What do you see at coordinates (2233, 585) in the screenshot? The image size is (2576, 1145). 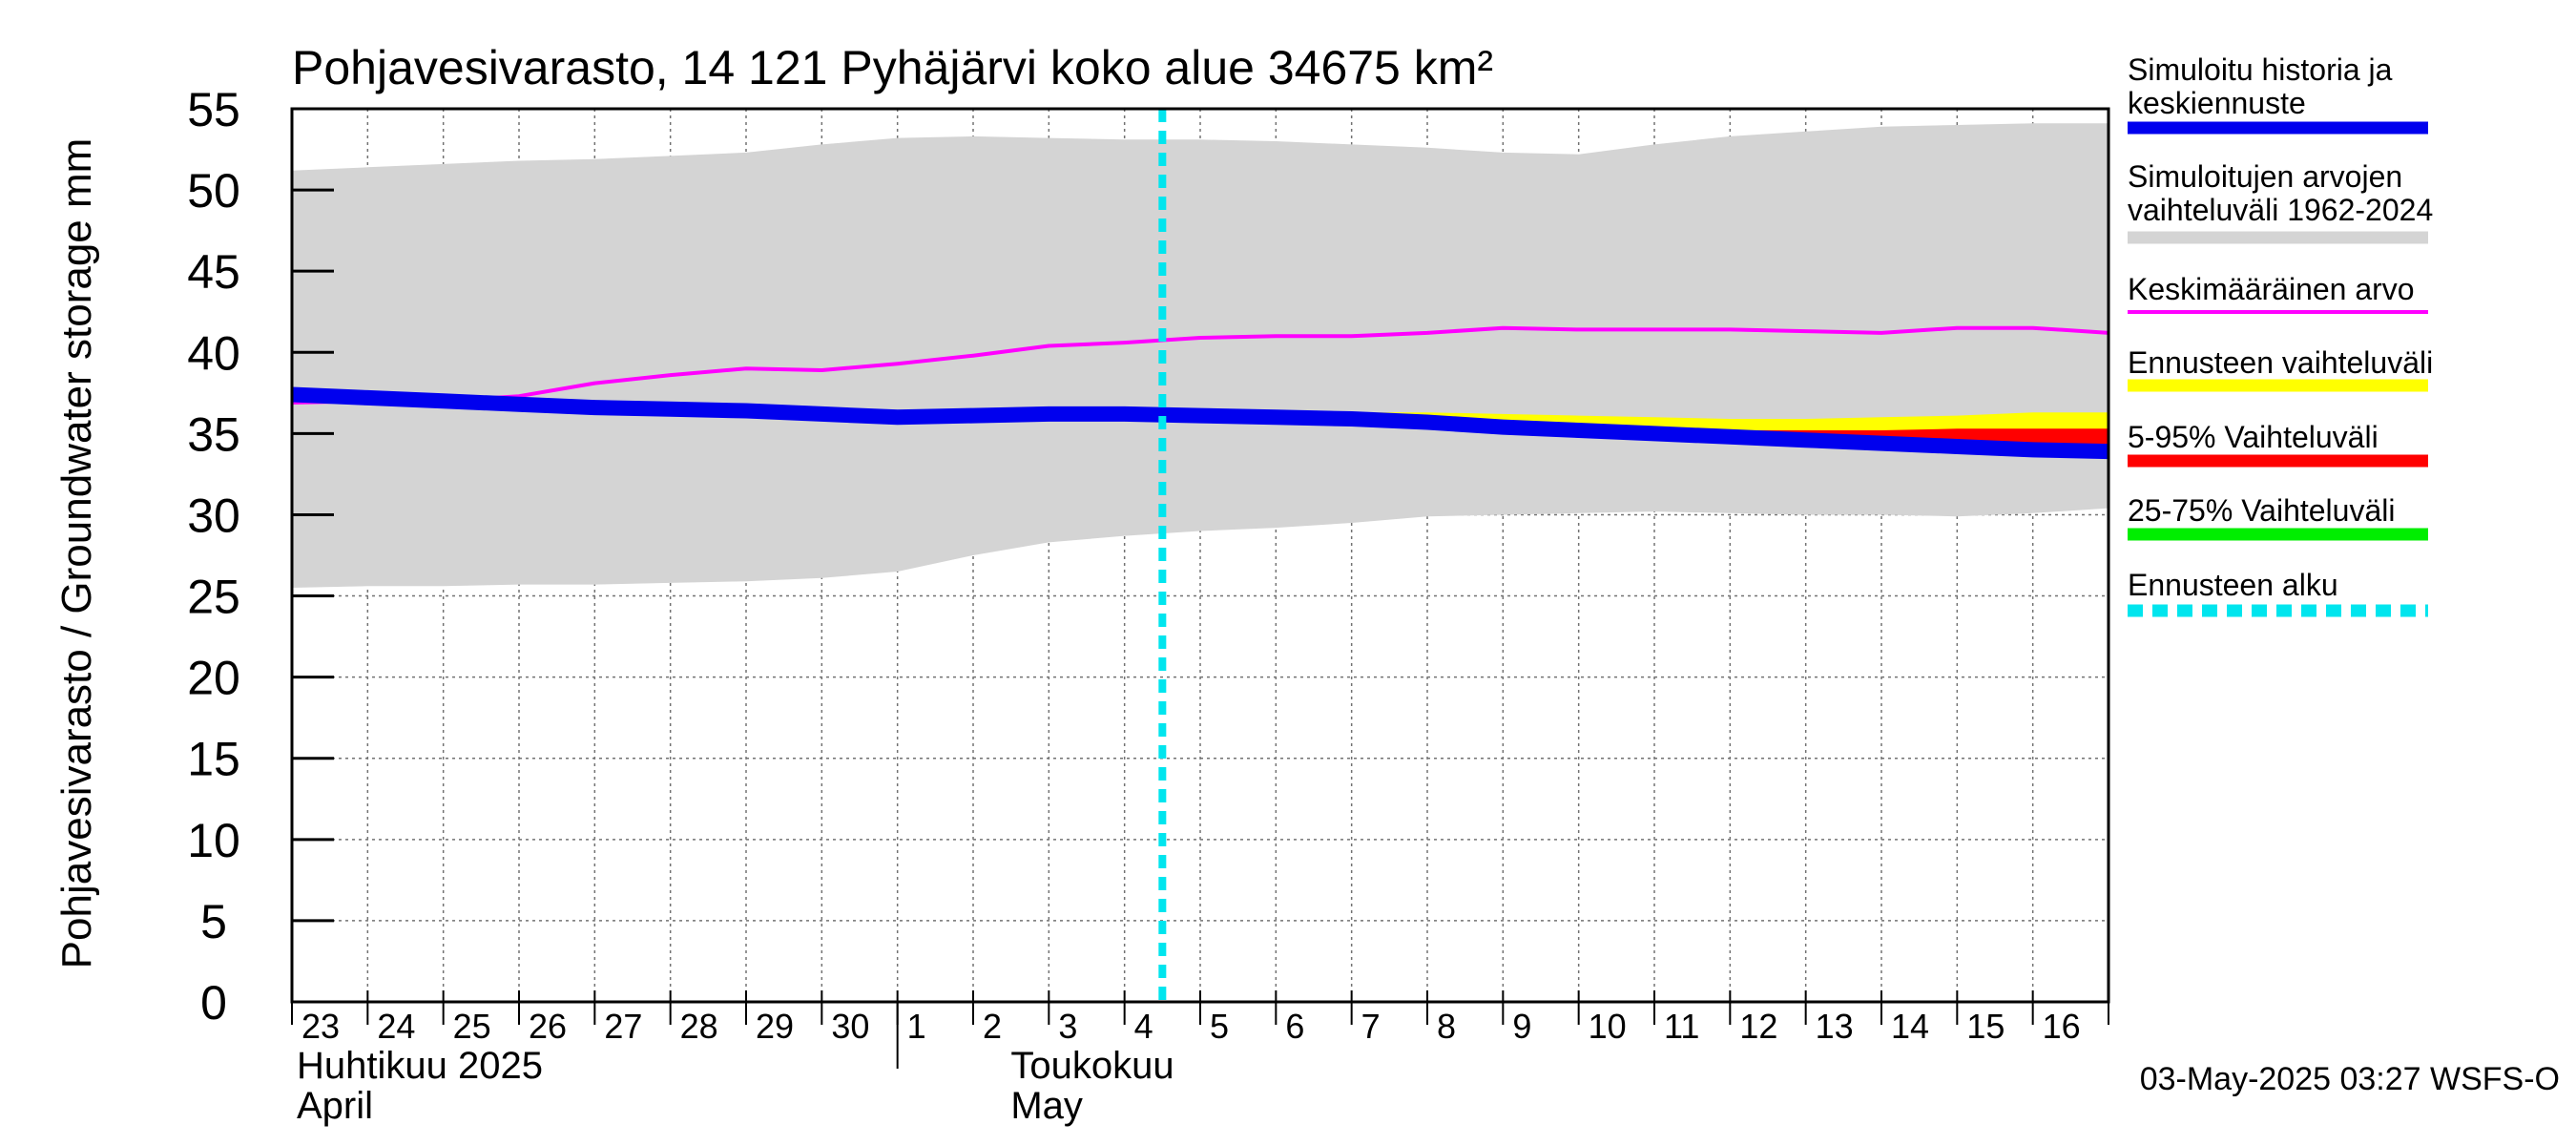 I see `legend-label: Ennusteen alku` at bounding box center [2233, 585].